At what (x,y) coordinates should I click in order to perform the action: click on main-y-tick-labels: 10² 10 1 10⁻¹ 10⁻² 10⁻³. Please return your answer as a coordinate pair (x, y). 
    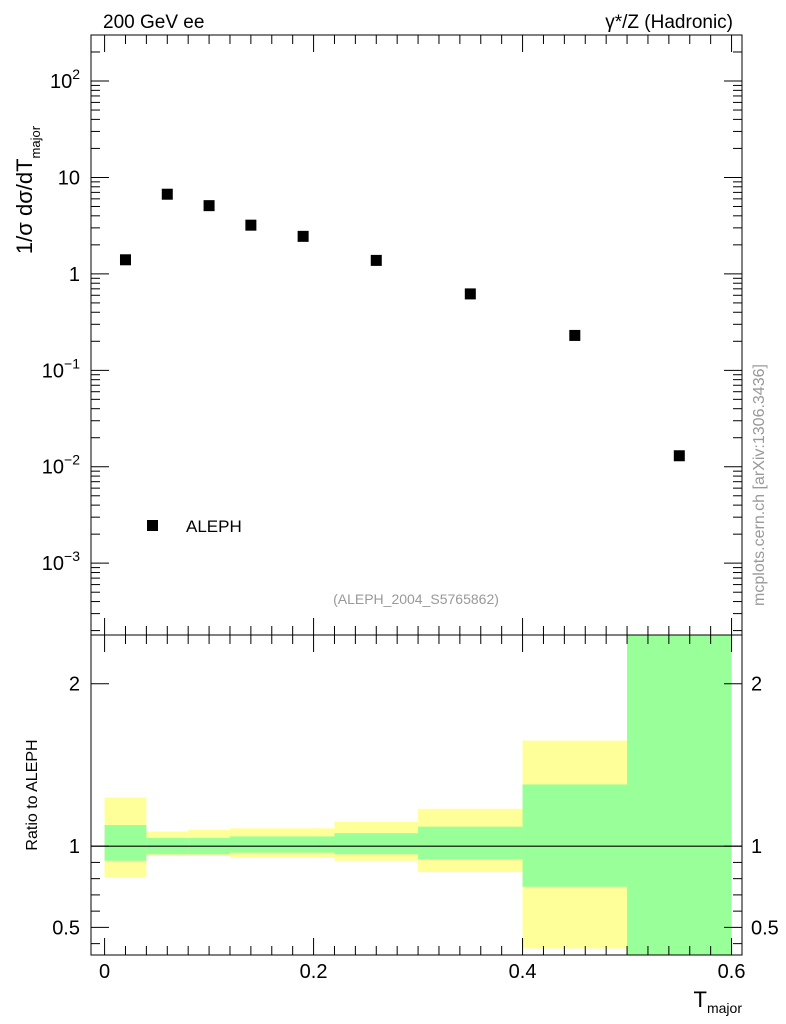
    Looking at the image, I should click on (61, 320).